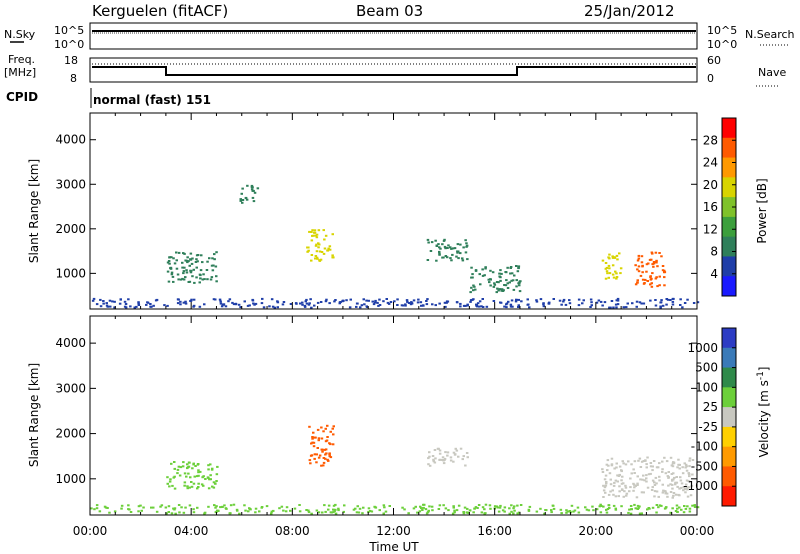 This screenshot has width=800, height=554. Describe the element at coordinates (763, 412) in the screenshot. I see `velocity-colorbar-label: Velocity [m s-1]` at that location.